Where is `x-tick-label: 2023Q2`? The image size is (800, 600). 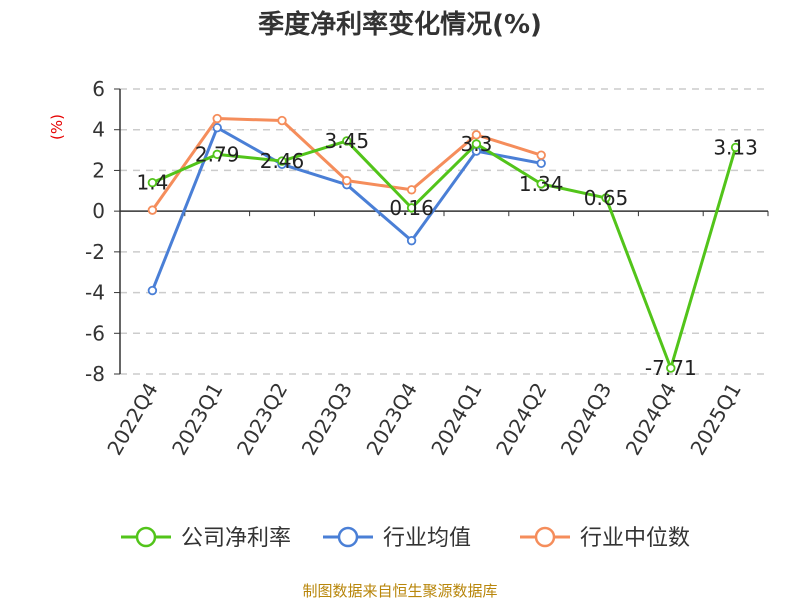
x-tick-label: 2023Q2 is located at coordinates (262, 419).